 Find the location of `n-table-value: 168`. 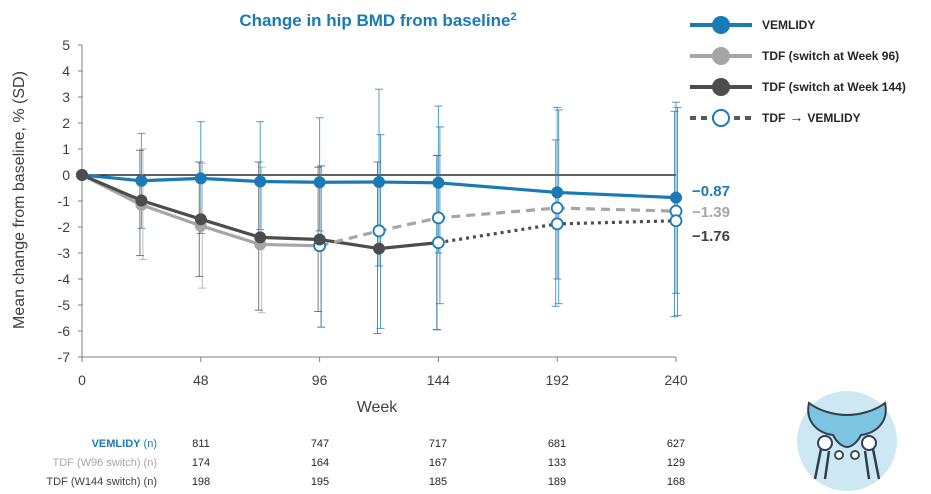

n-table-value: 168 is located at coordinates (676, 482).